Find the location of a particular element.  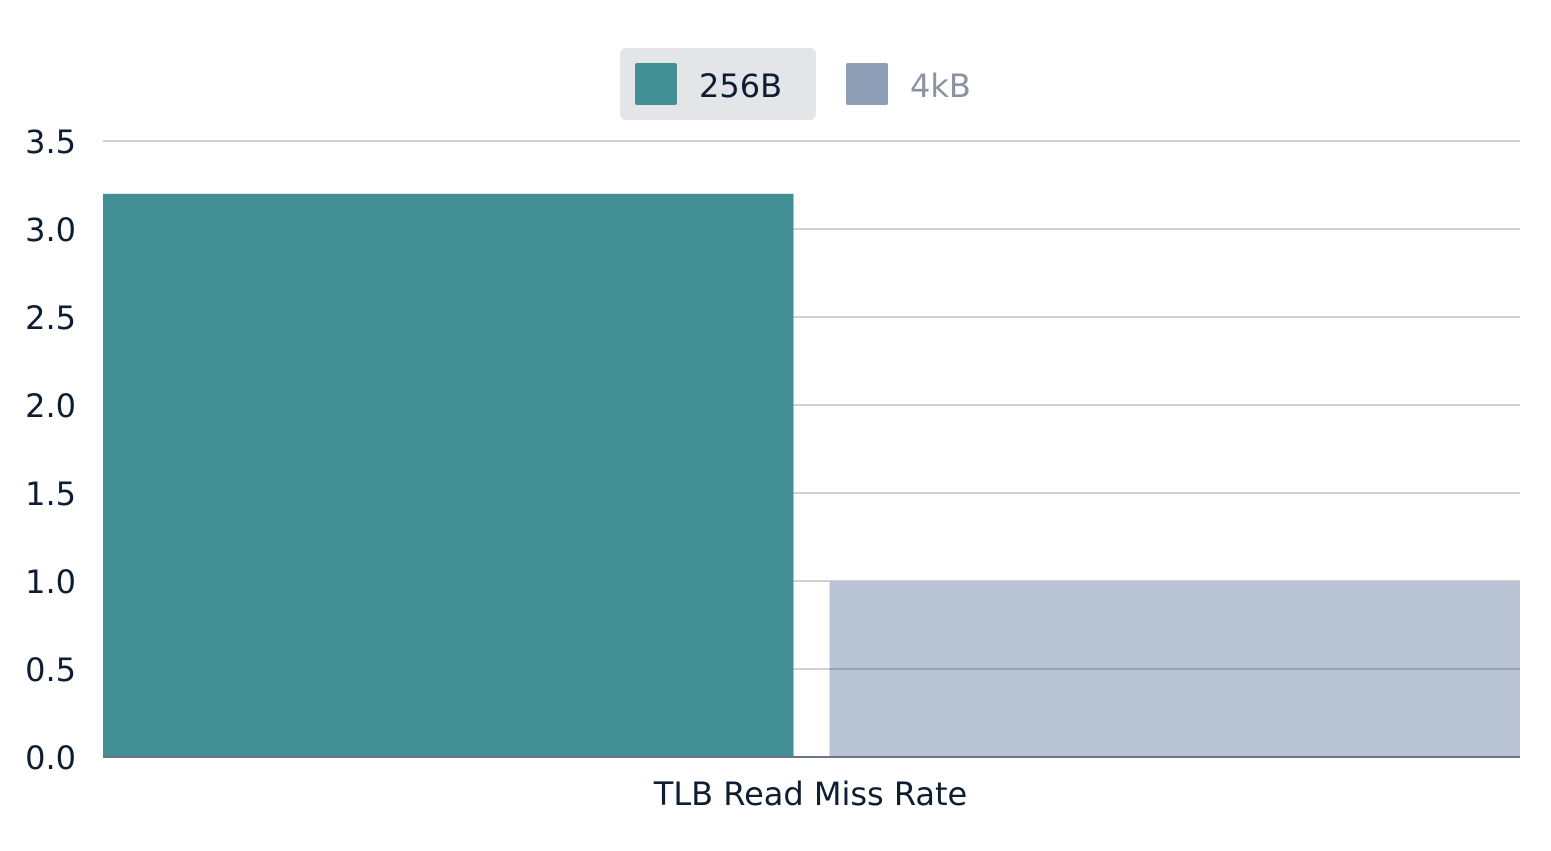

y-tick-label: 2.0 is located at coordinates (50, 406).